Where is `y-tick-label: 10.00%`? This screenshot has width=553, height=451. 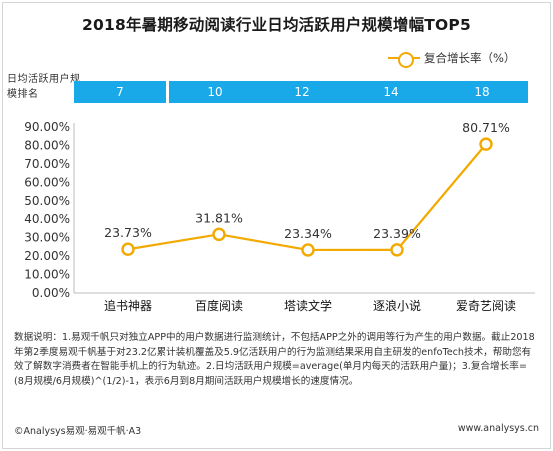 y-tick-label: 10.00% is located at coordinates (47, 275).